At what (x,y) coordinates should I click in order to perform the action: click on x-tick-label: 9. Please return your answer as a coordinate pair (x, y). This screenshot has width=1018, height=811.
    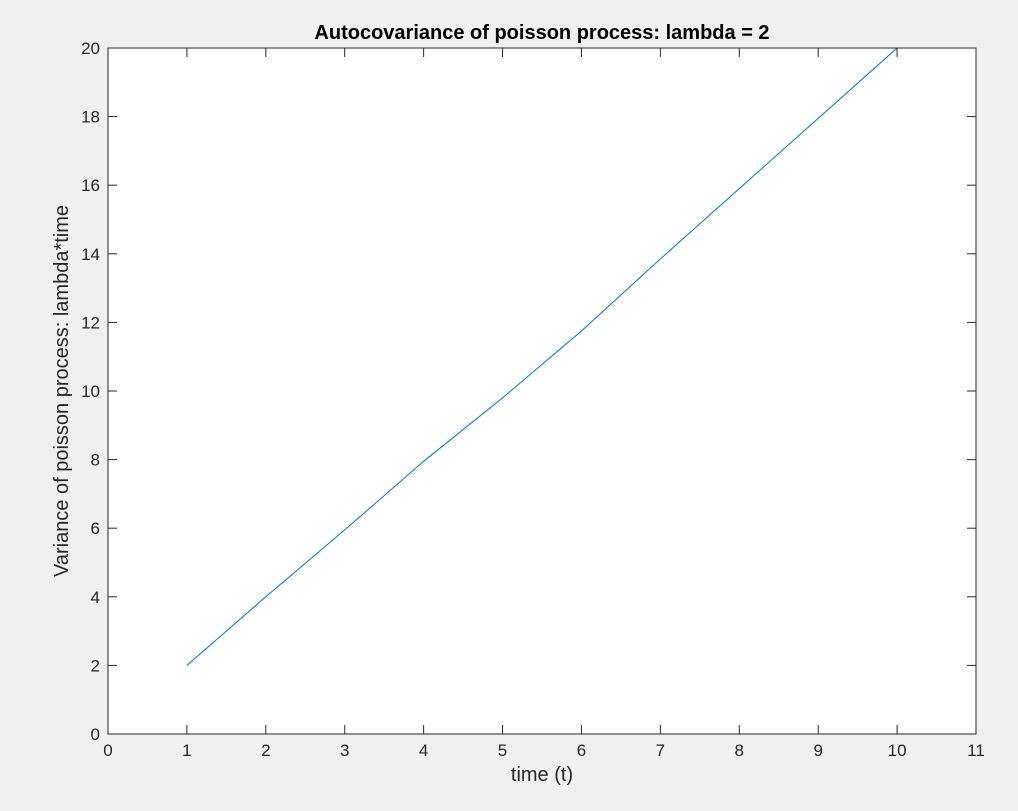
    Looking at the image, I should click on (817, 750).